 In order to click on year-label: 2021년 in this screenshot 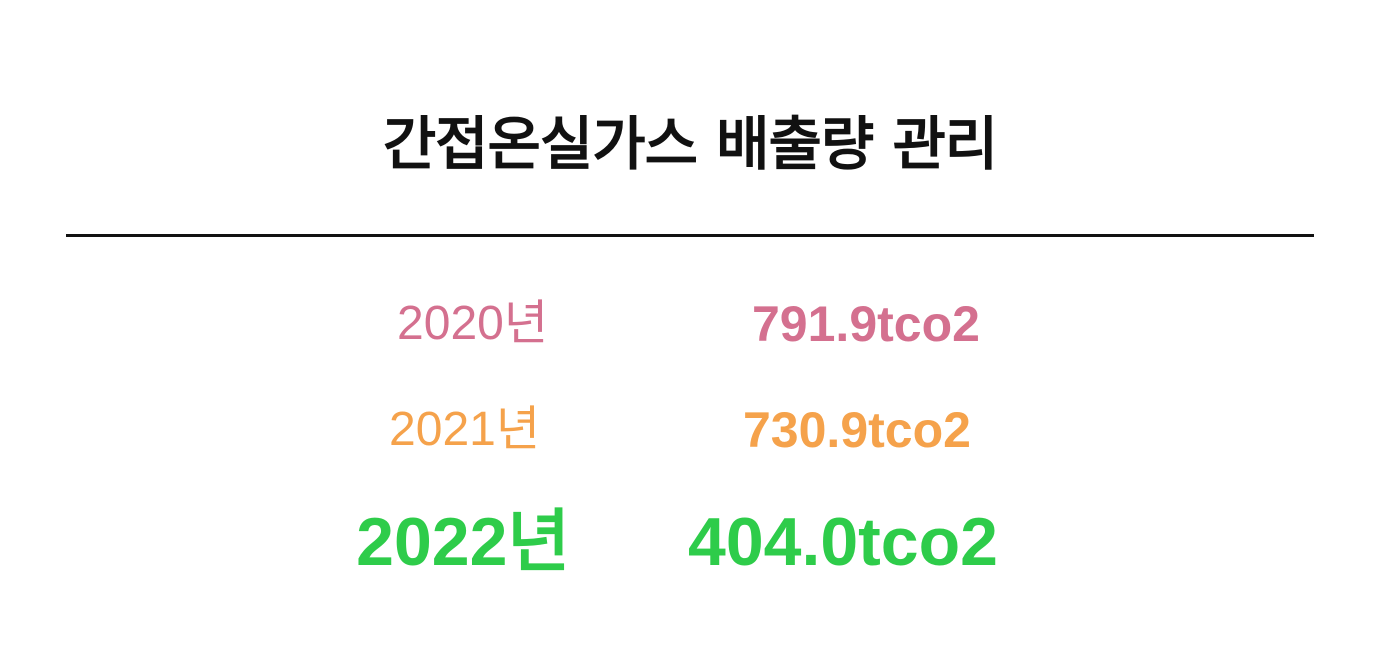, I will do `click(464, 429)`.